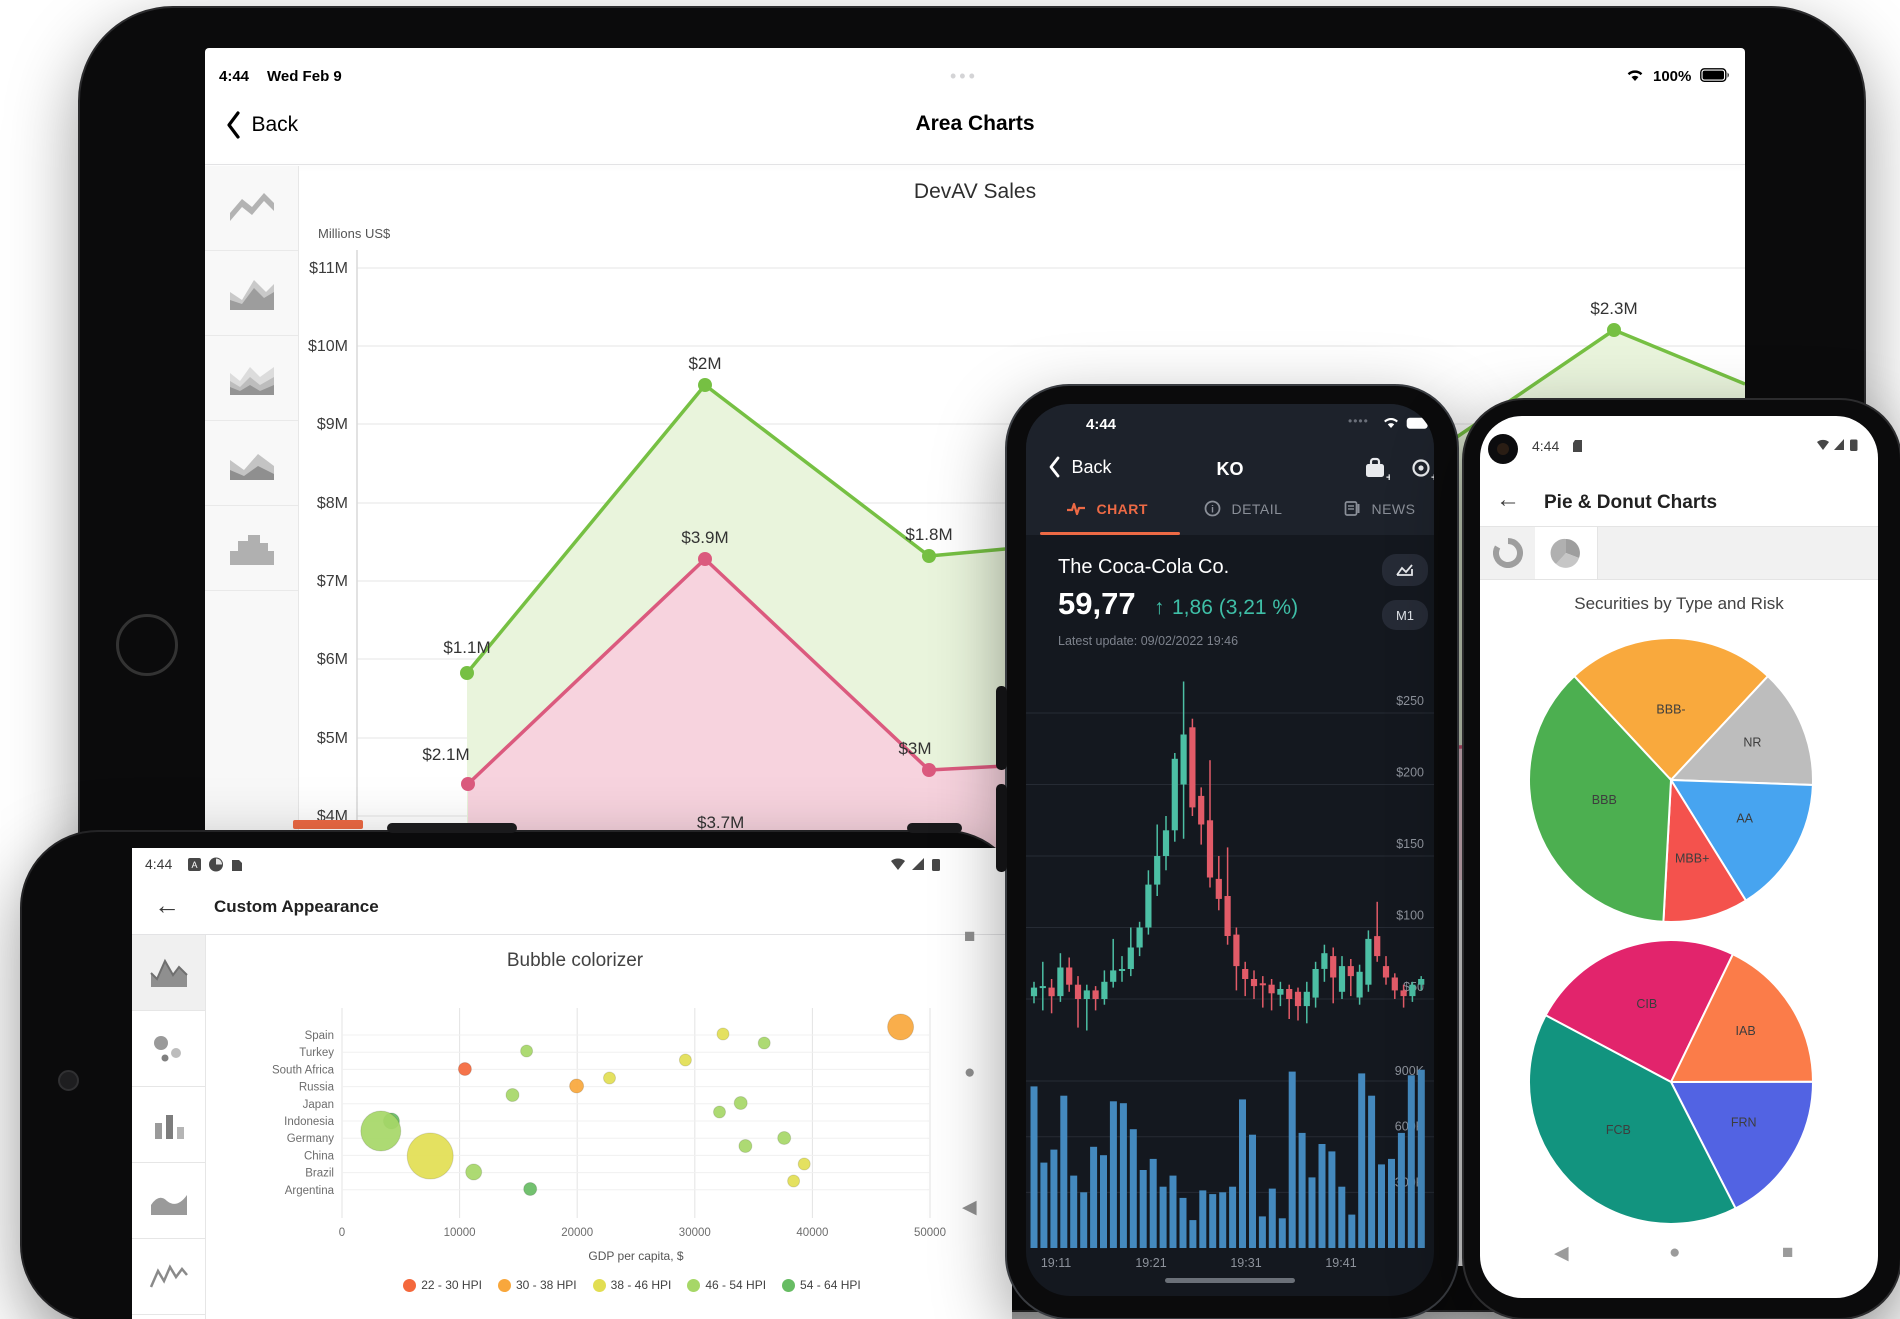 This screenshot has height=1319, width=1900. Describe the element at coordinates (304, 76) in the screenshot. I see `ipad-status-date: Wed Feb 9` at that location.